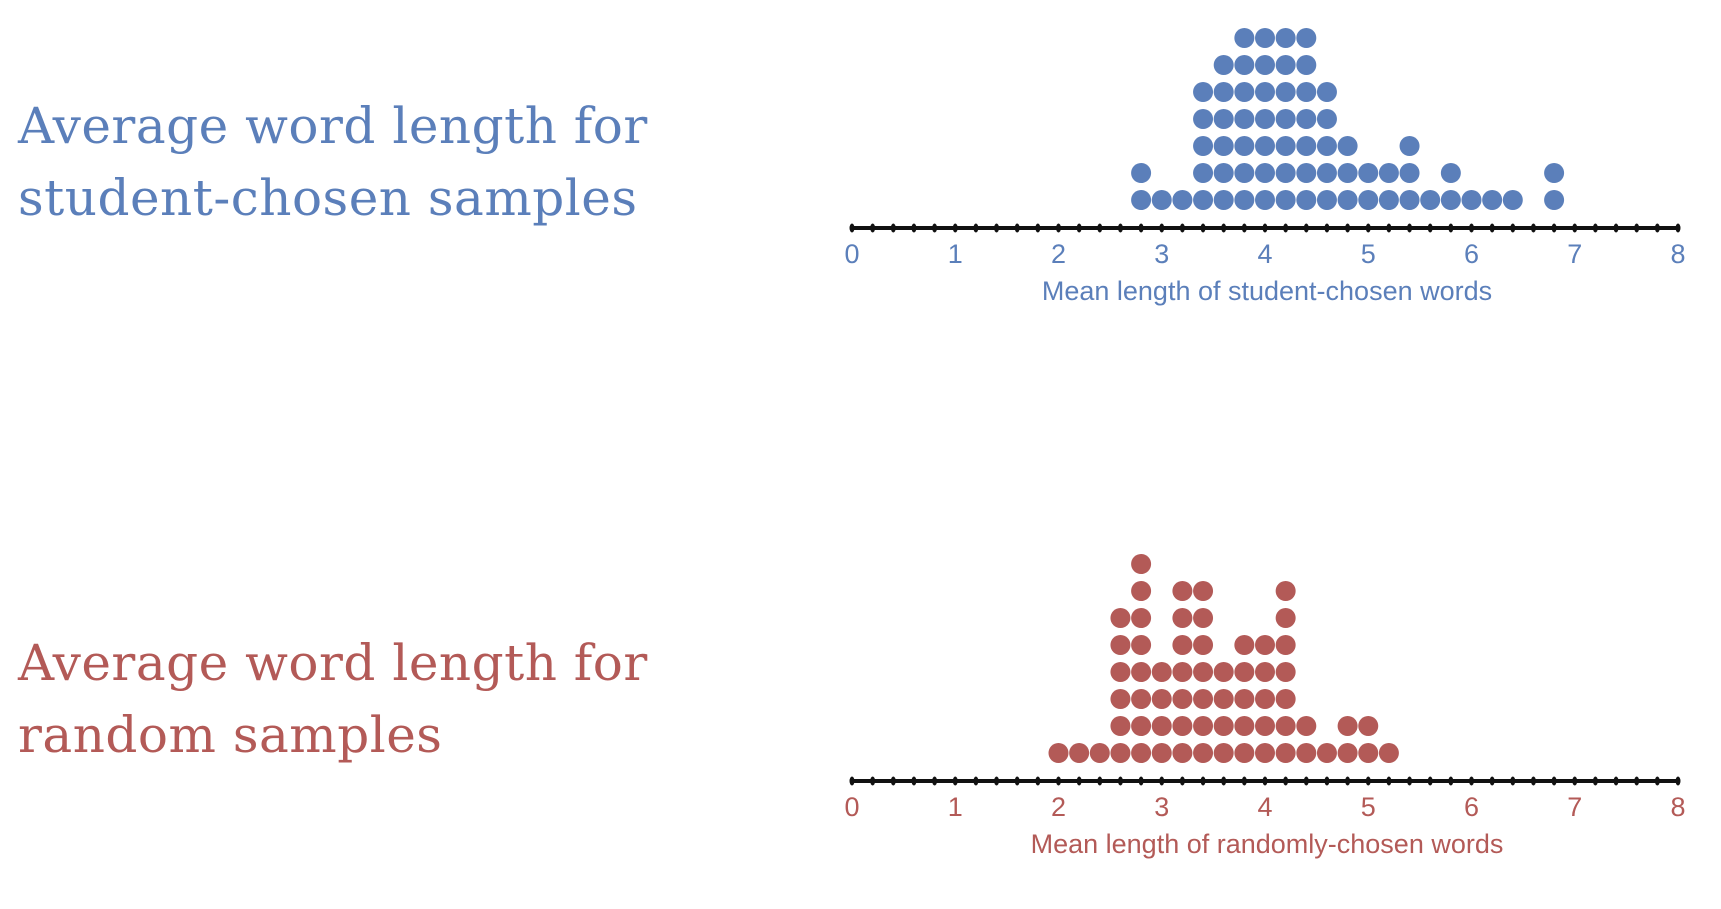 This screenshot has width=1721, height=909. Describe the element at coordinates (230, 735) in the screenshot. I see `random-title-line-2: random samples` at that location.